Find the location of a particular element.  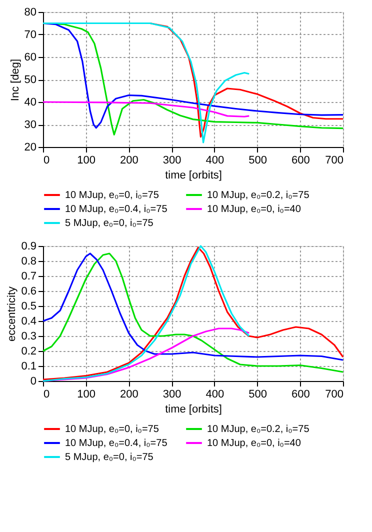

y-tick-label: 0.2 is located at coordinates (28, 352).